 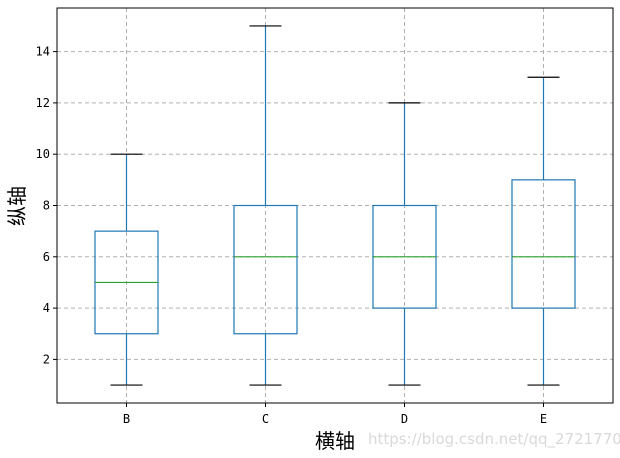 I want to click on y-tick-label: 6, so click(x=46, y=257).